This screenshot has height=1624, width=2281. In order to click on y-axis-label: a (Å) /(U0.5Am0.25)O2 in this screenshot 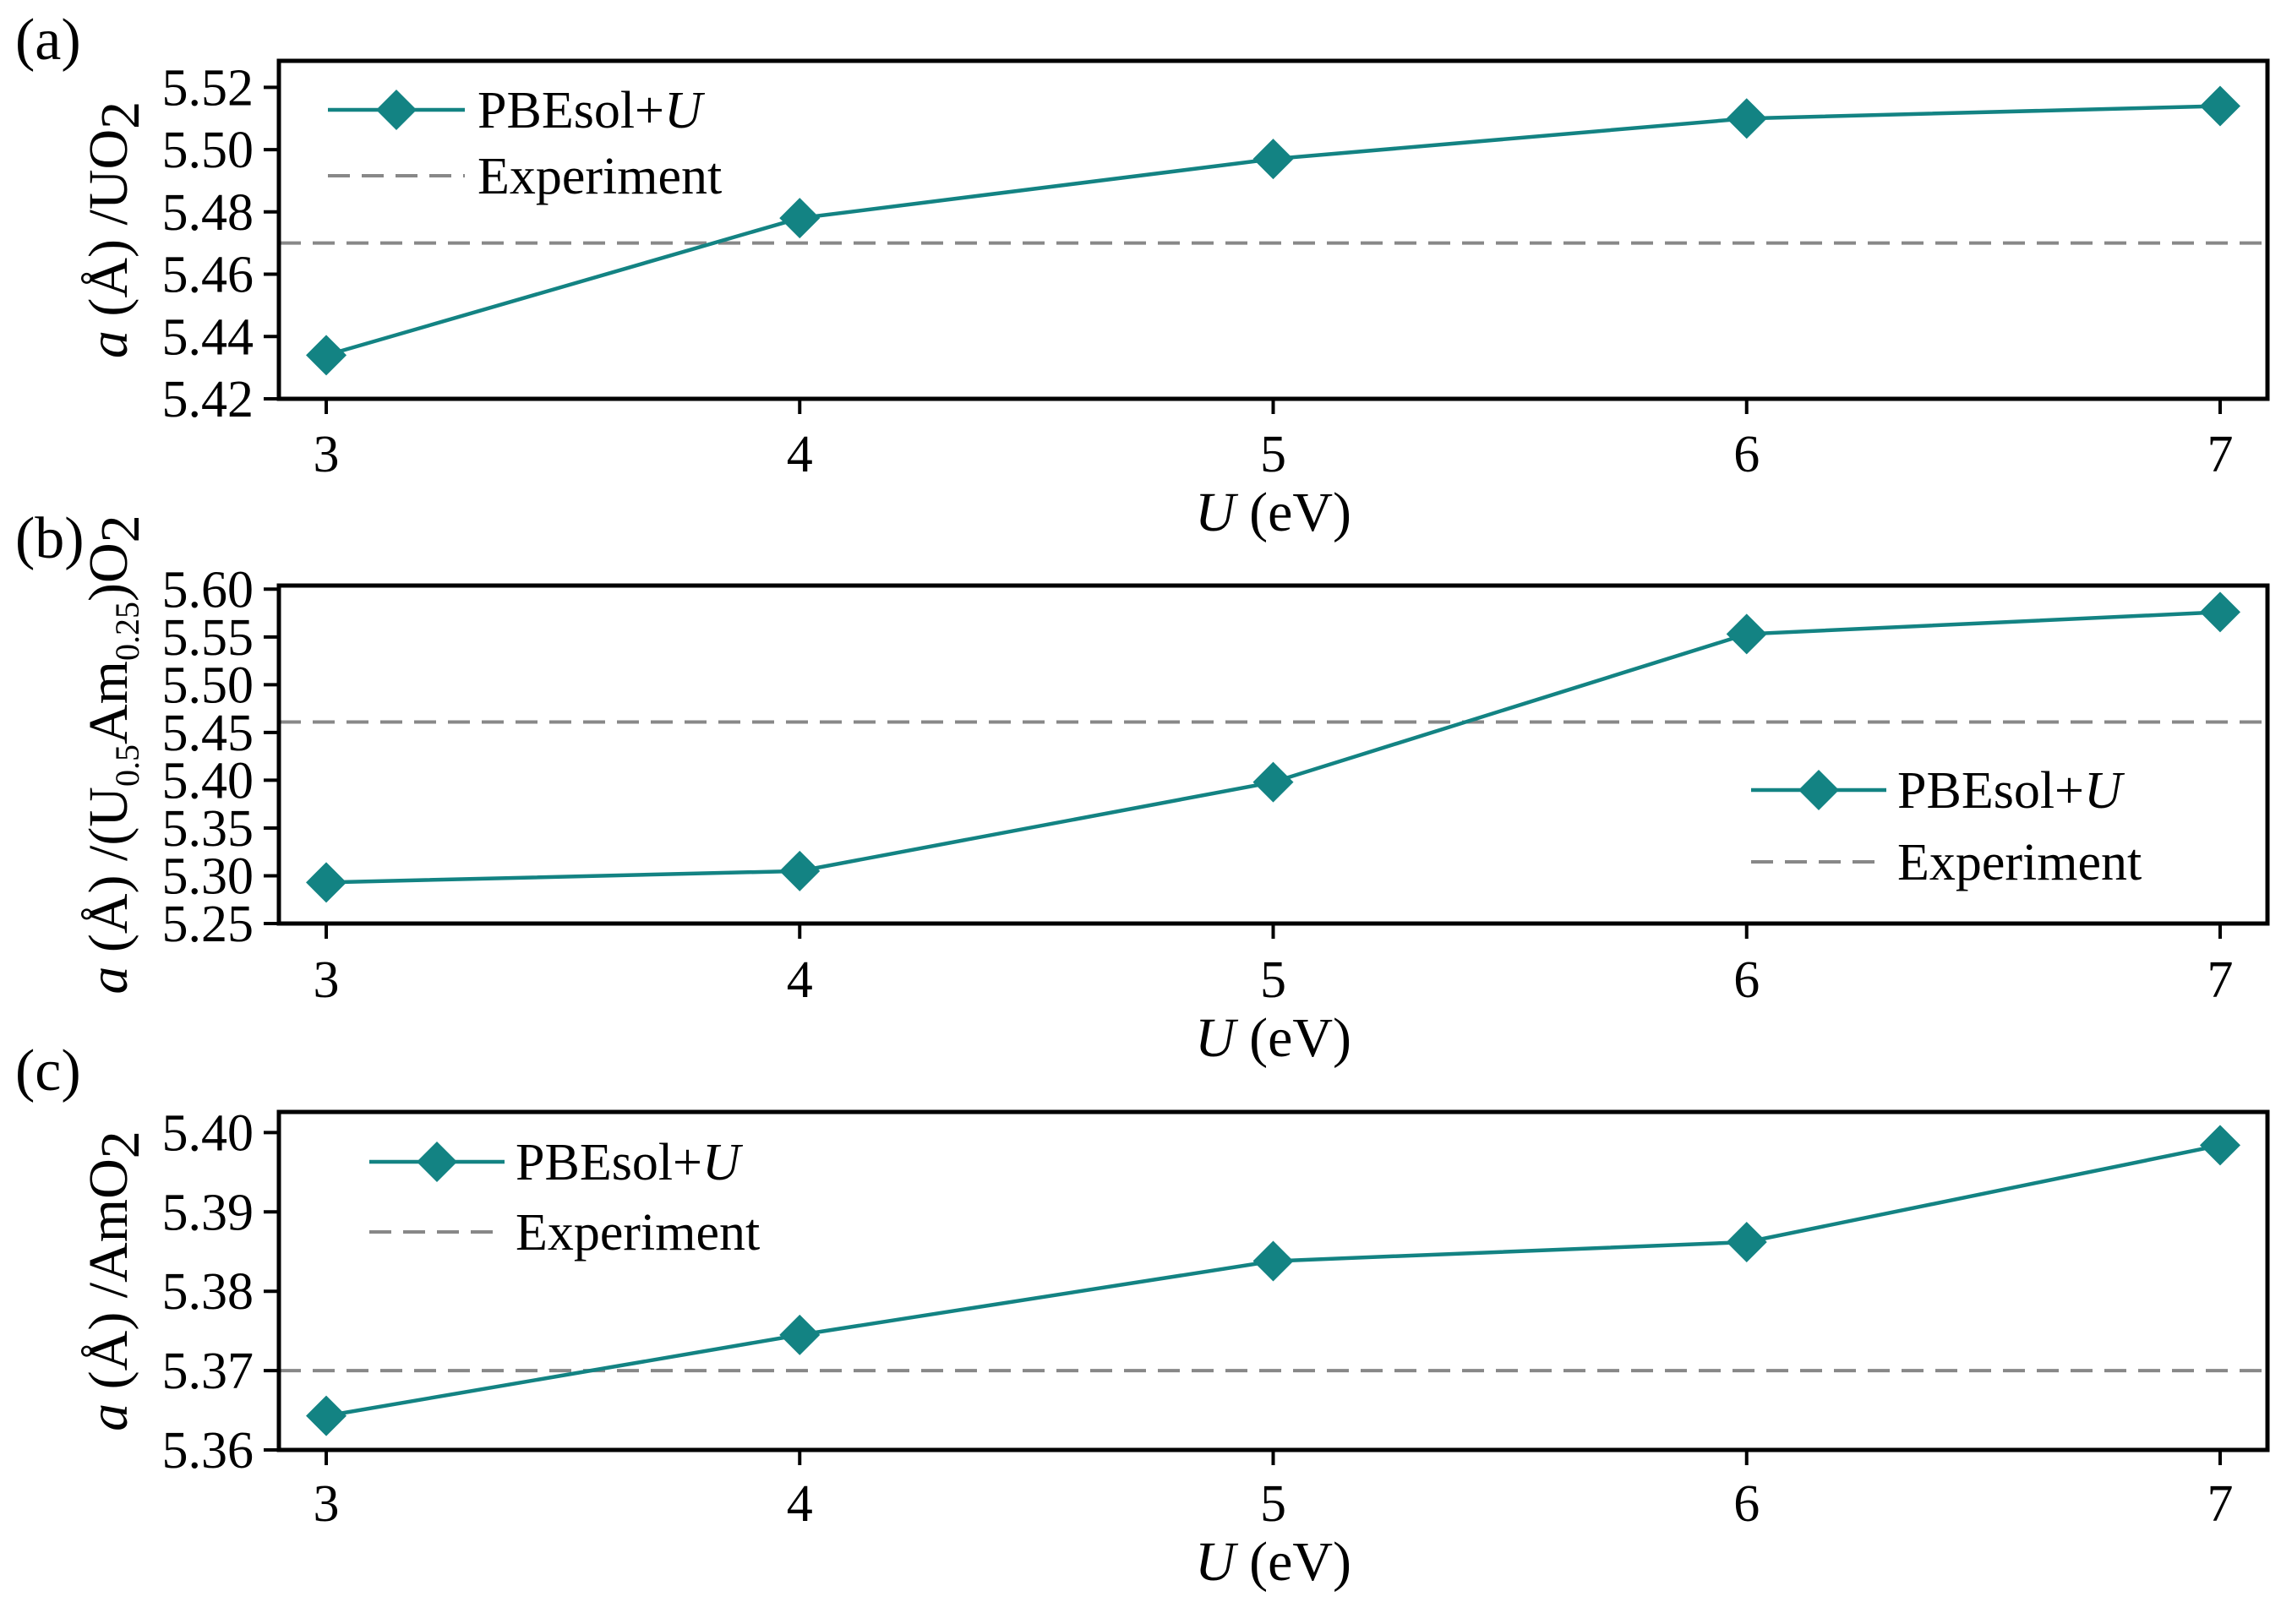, I will do `click(114, 754)`.